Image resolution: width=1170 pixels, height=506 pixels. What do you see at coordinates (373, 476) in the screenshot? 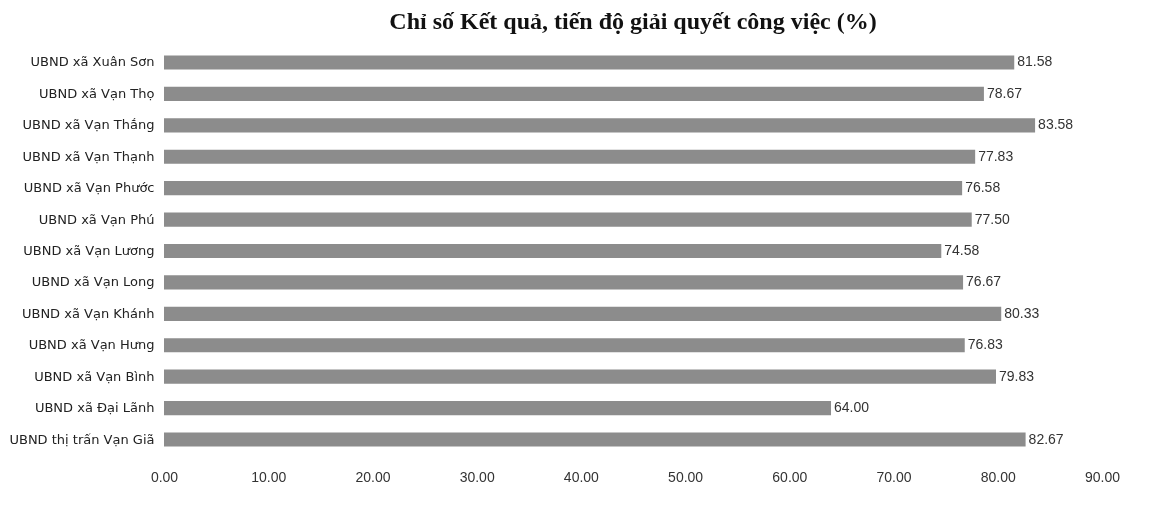
I see `x-tick-label: 20.00` at bounding box center [373, 476].